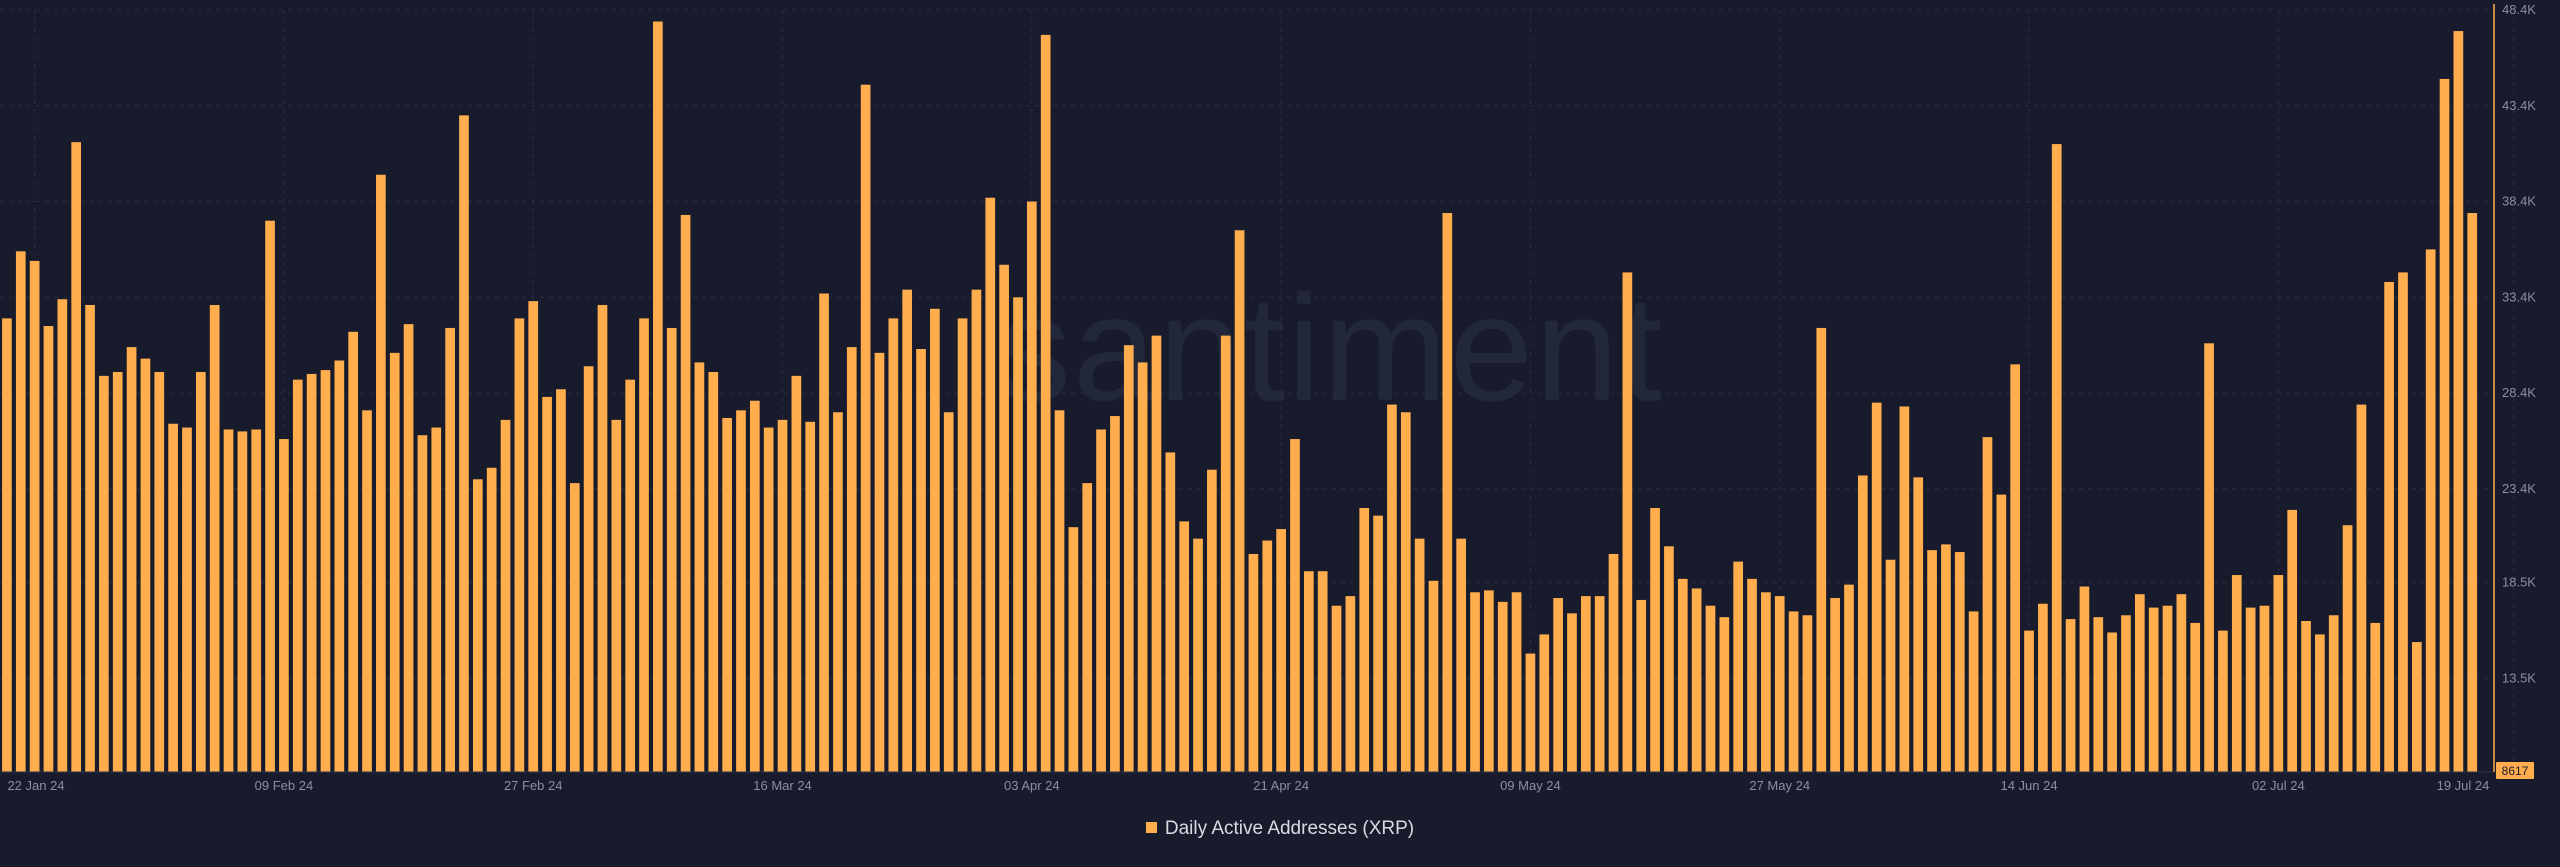 The image size is (2560, 867). What do you see at coordinates (1280, 829) in the screenshot?
I see `legend: Daily Active Addresses (XRP)` at bounding box center [1280, 829].